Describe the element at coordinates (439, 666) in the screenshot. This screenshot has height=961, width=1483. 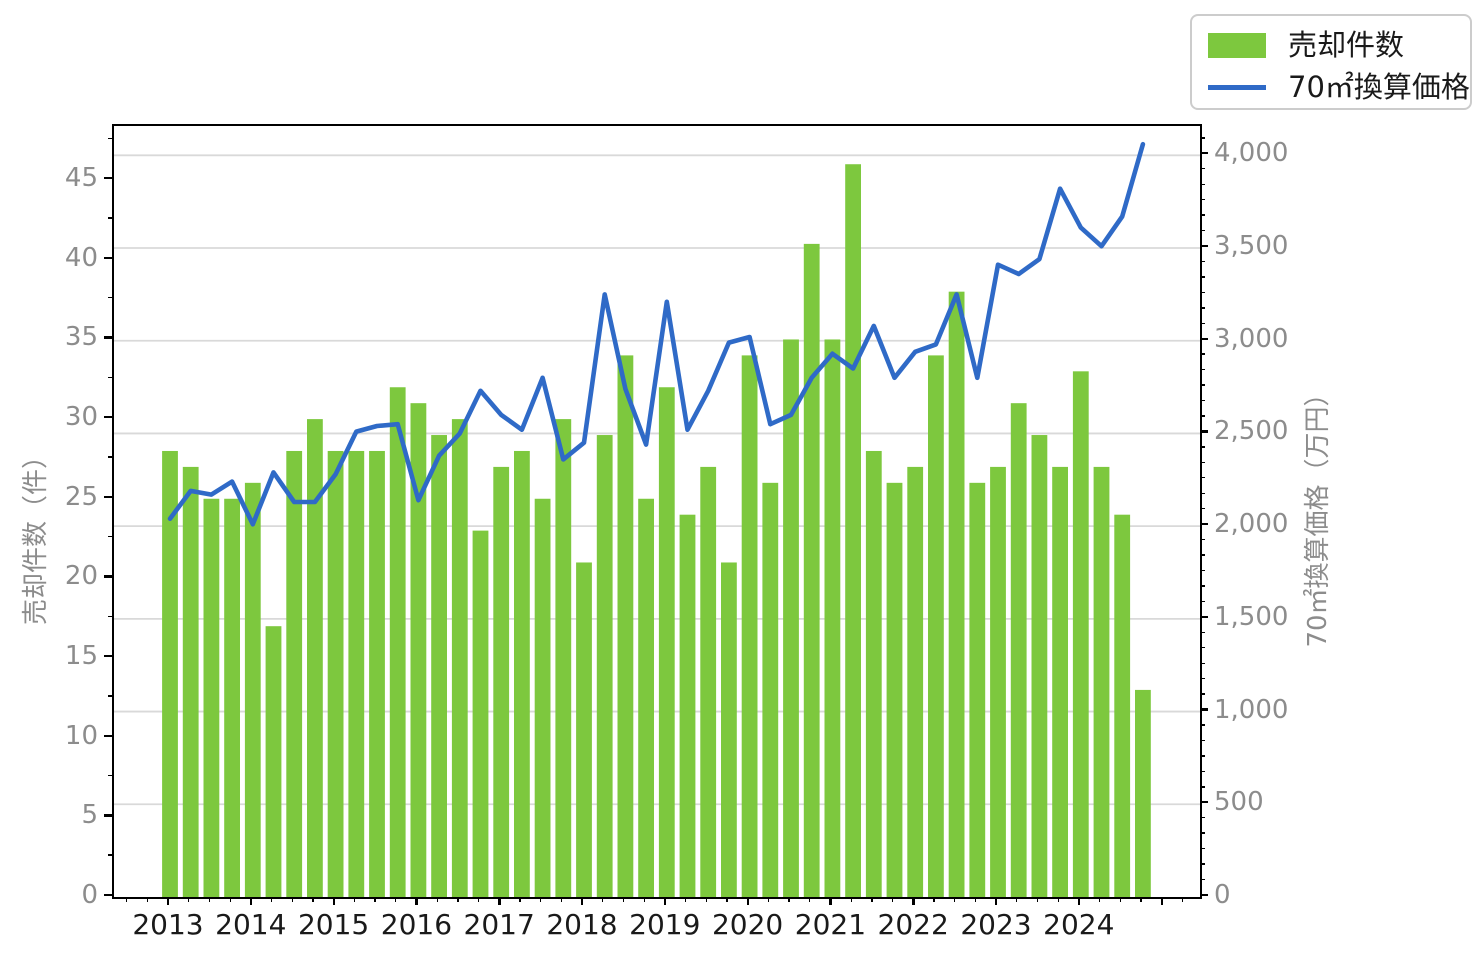
I see `sales-bar-2016Q2` at that location.